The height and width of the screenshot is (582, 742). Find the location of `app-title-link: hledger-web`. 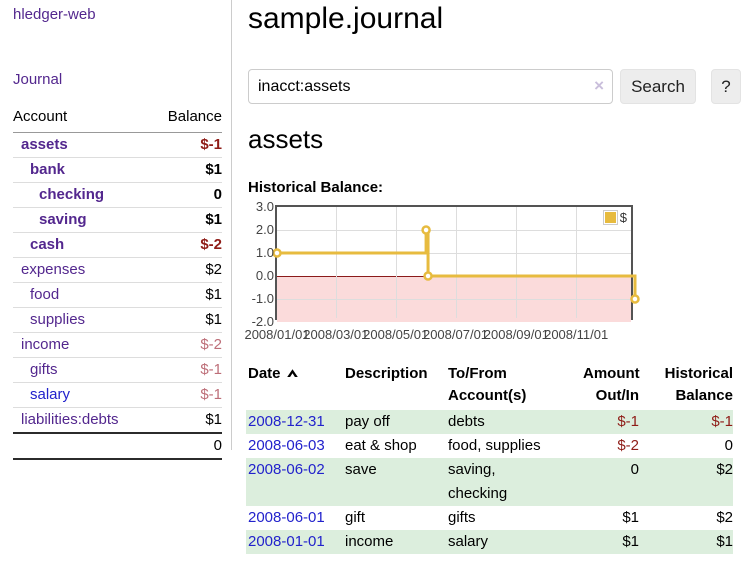

app-title-link: hledger-web is located at coordinates (54, 14).